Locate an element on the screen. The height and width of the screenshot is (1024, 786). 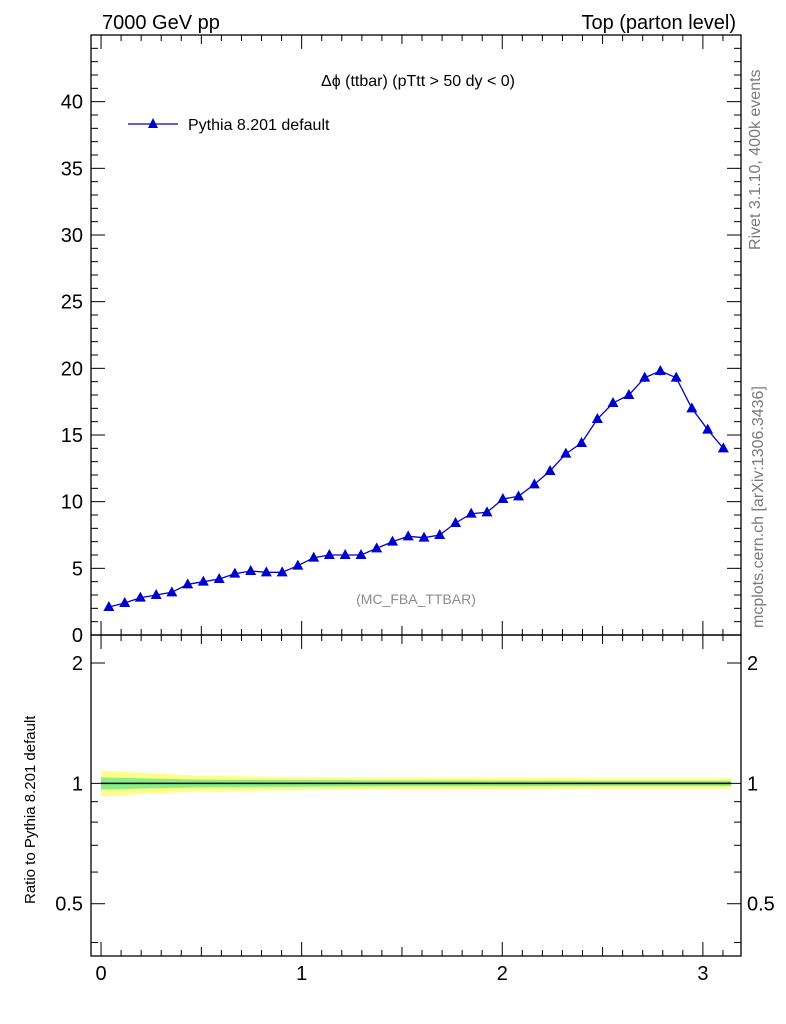
ratio-y-tick-label-right: 0.5 is located at coordinates (761, 905).